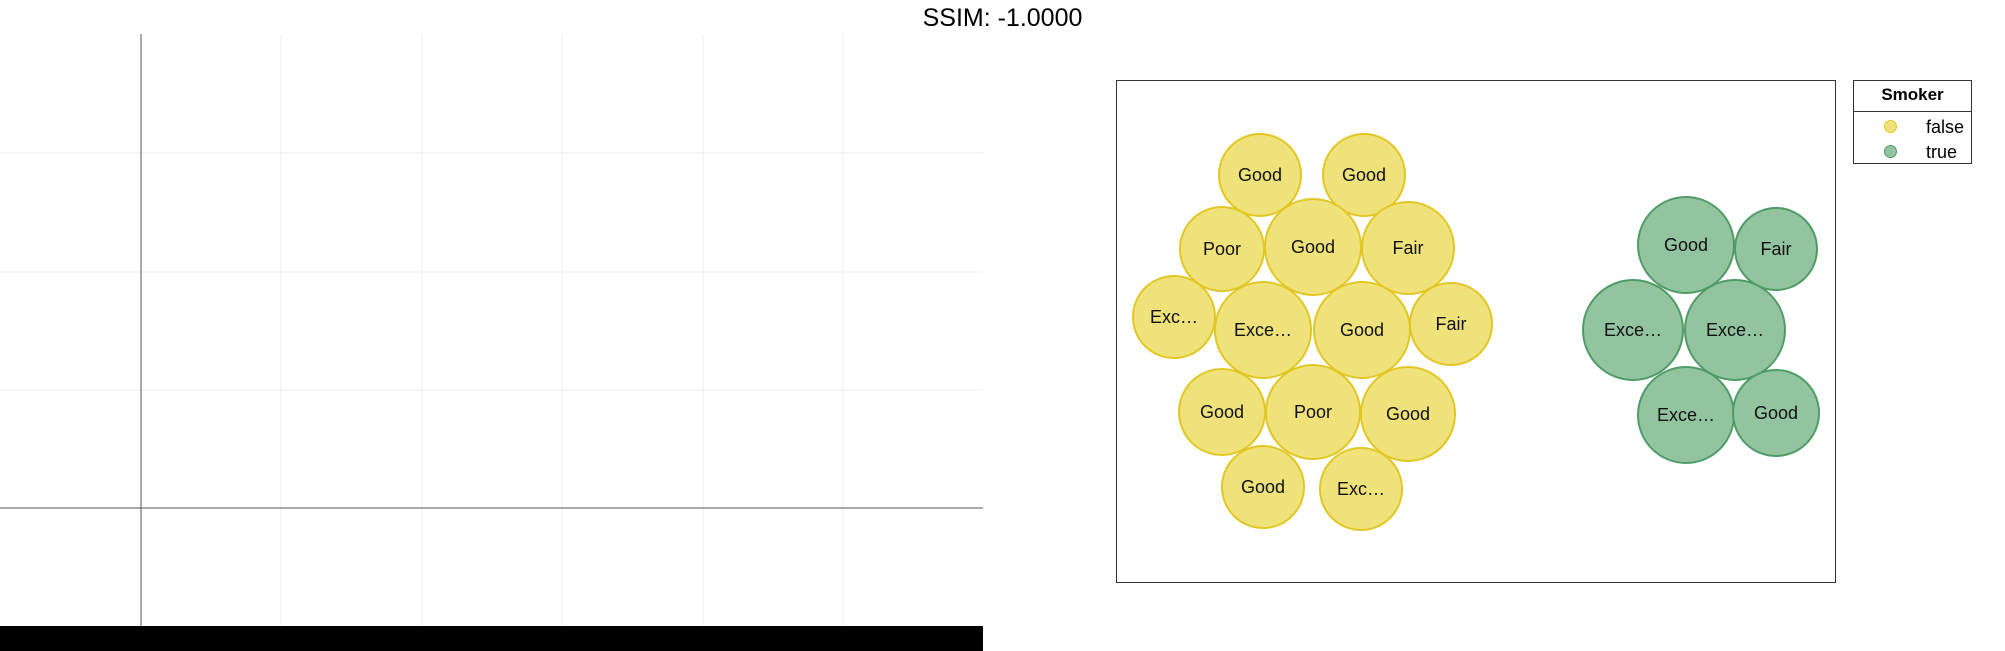  I want to click on bubble-label-false-12: Good, so click(1263, 487).